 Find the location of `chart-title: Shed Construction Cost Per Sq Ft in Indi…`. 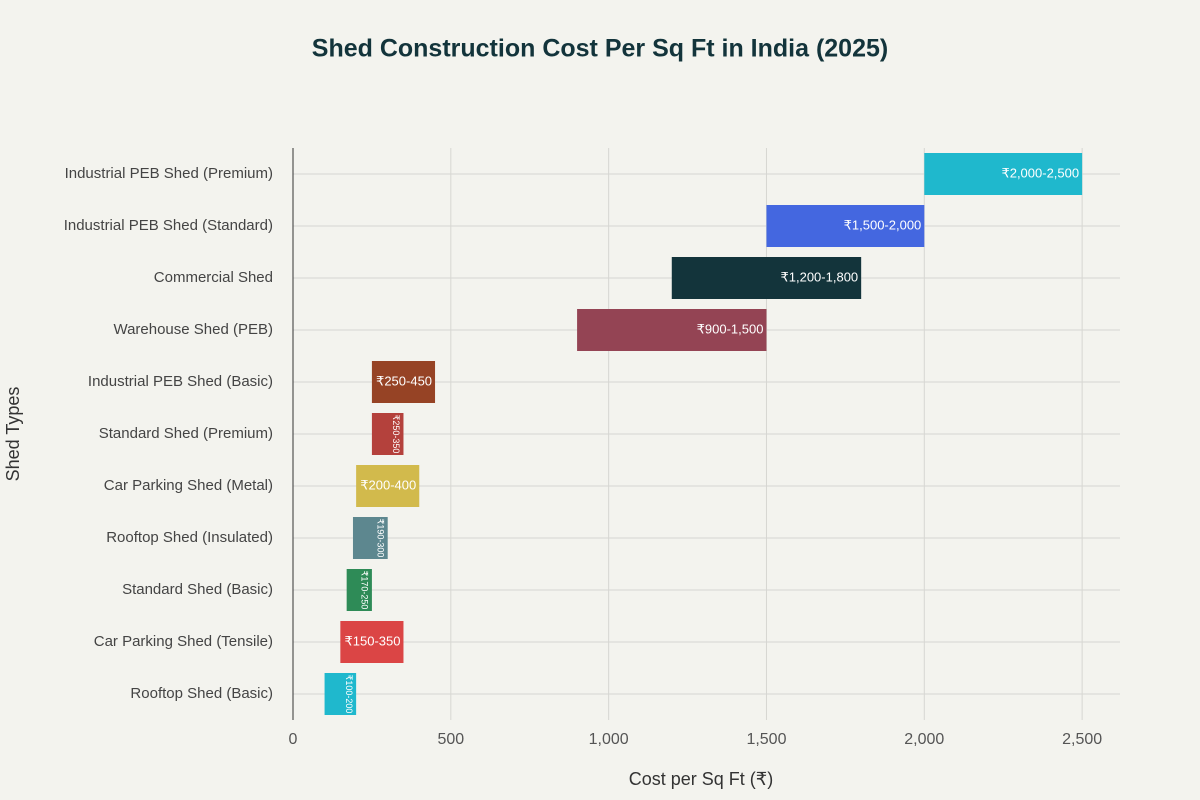

chart-title: Shed Construction Cost Per Sq Ft in Indi… is located at coordinates (600, 49).